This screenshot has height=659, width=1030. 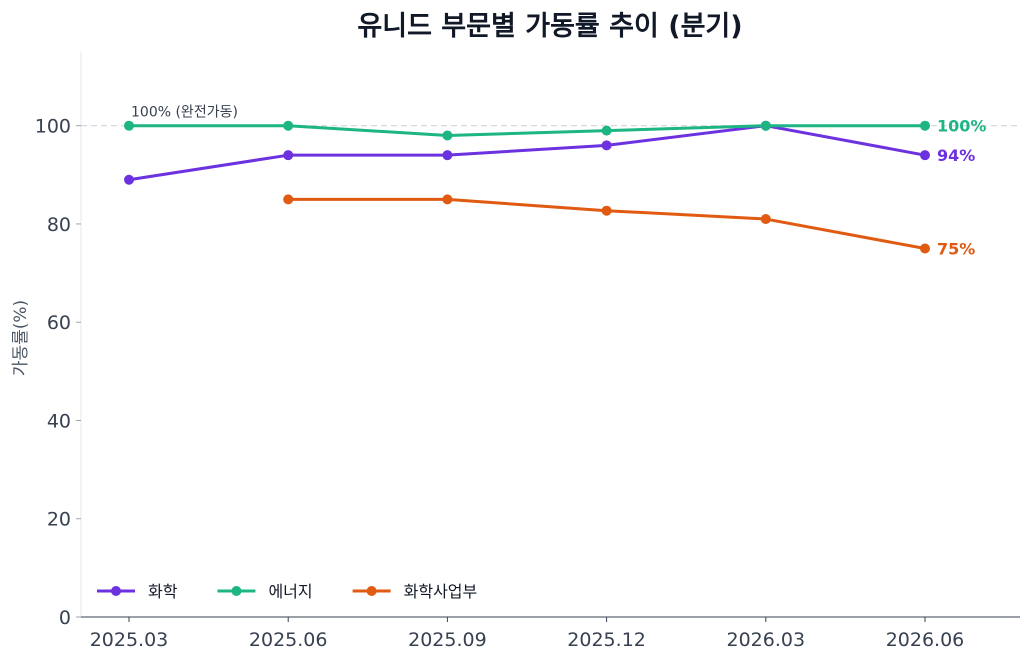 What do you see at coordinates (53, 127) in the screenshot?
I see `y-tick-label: 100` at bounding box center [53, 127].